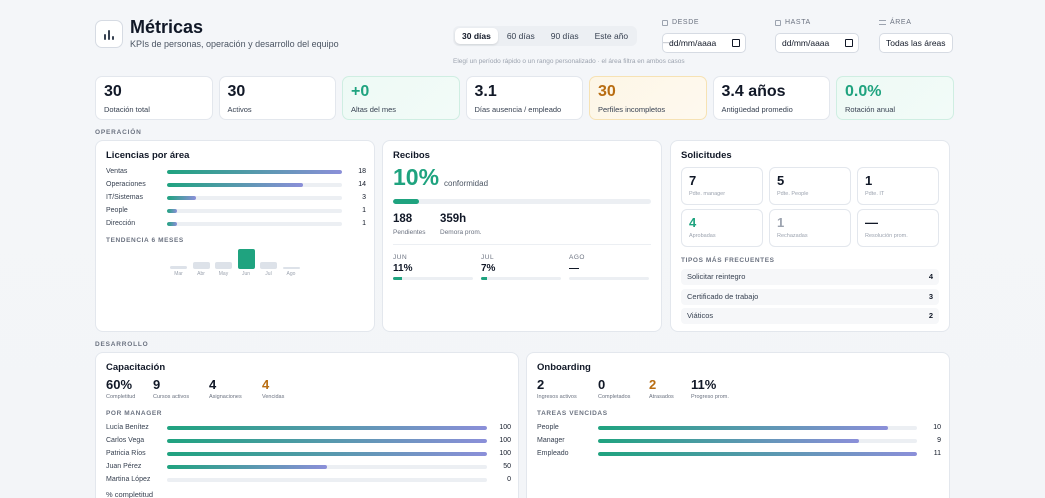 The image size is (1045, 498). Describe the element at coordinates (277, 98) in the screenshot. I see `kpi-card: 30 Activos` at that location.